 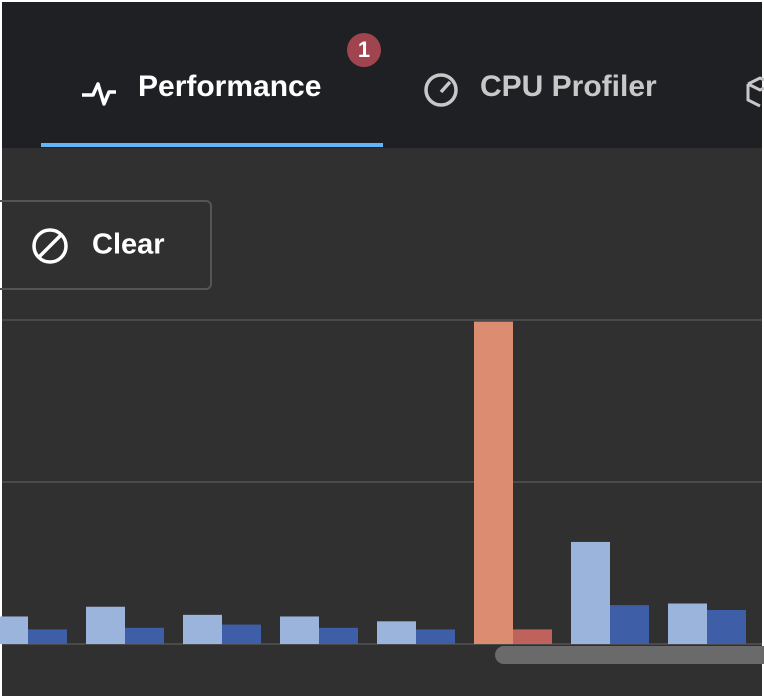 I want to click on cube-icon, so click(x=755, y=92).